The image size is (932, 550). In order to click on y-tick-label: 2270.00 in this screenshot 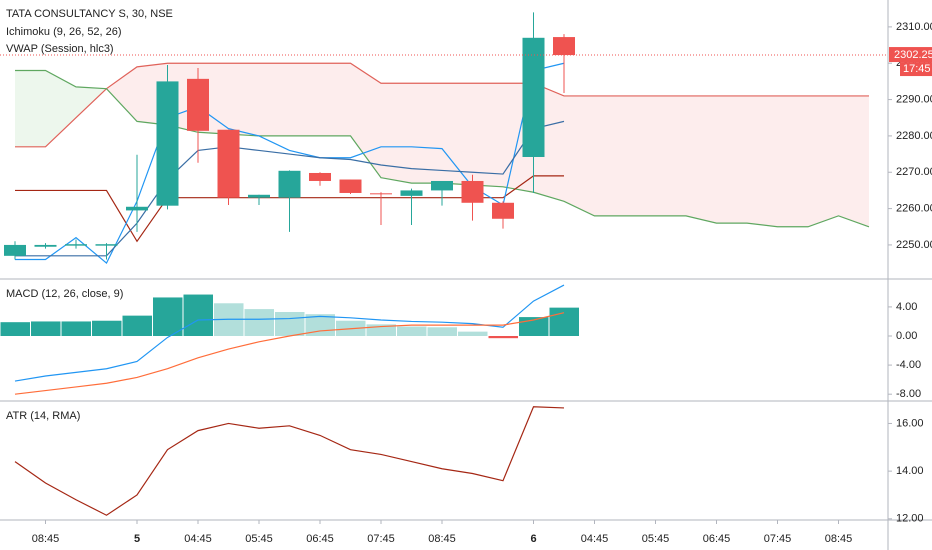, I will do `click(914, 172)`.